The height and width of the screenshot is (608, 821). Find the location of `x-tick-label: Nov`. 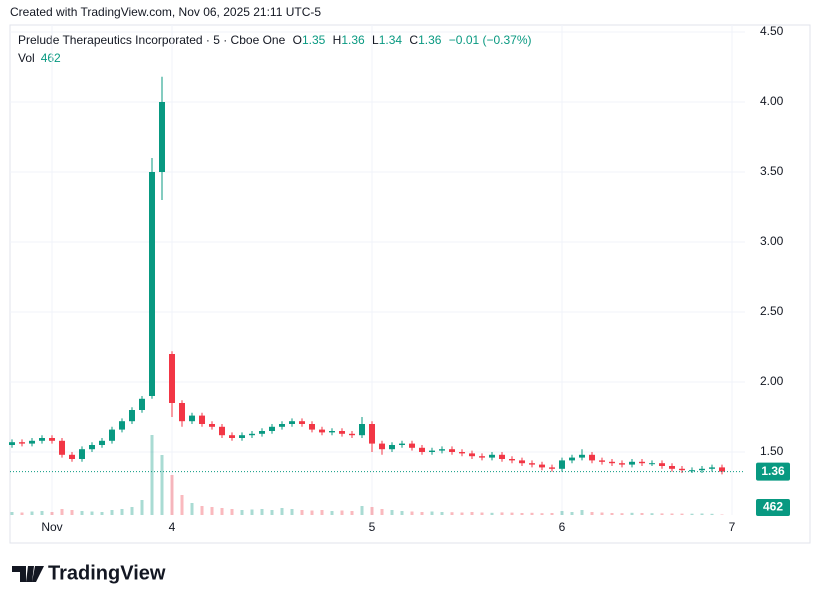

x-tick-label: Nov is located at coordinates (51, 527).